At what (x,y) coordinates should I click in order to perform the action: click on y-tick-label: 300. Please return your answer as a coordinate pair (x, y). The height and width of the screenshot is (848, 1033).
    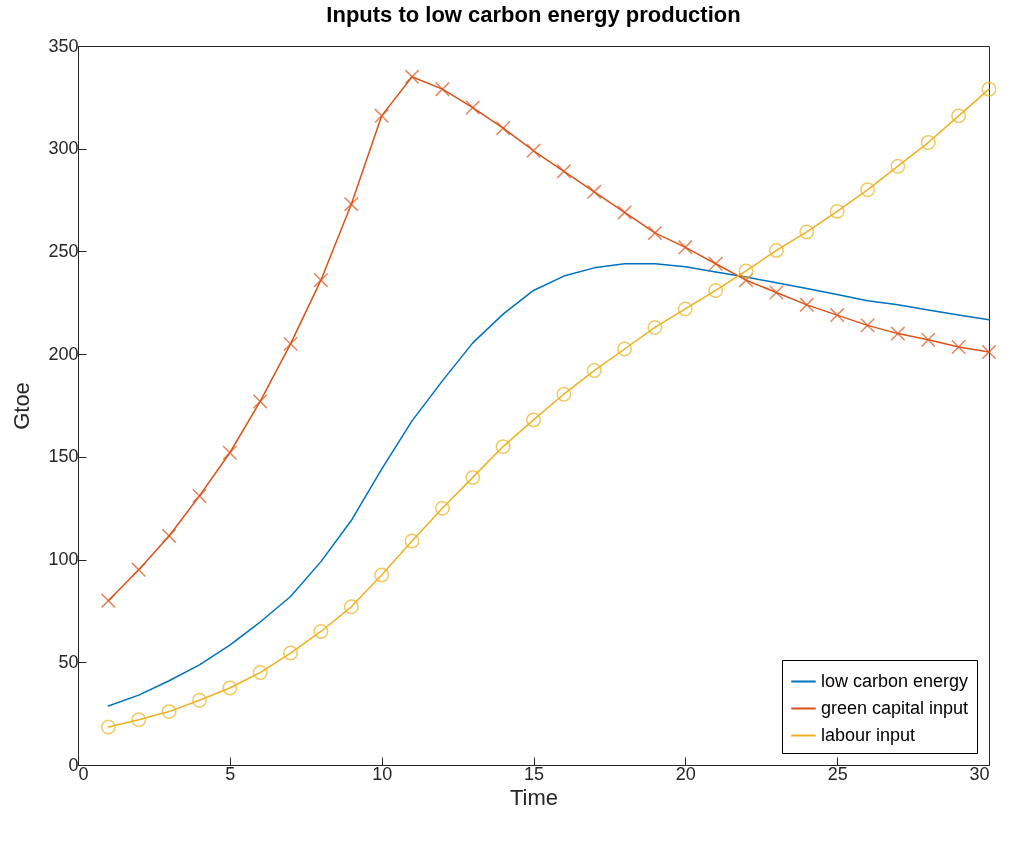
    Looking at the image, I should click on (63, 148).